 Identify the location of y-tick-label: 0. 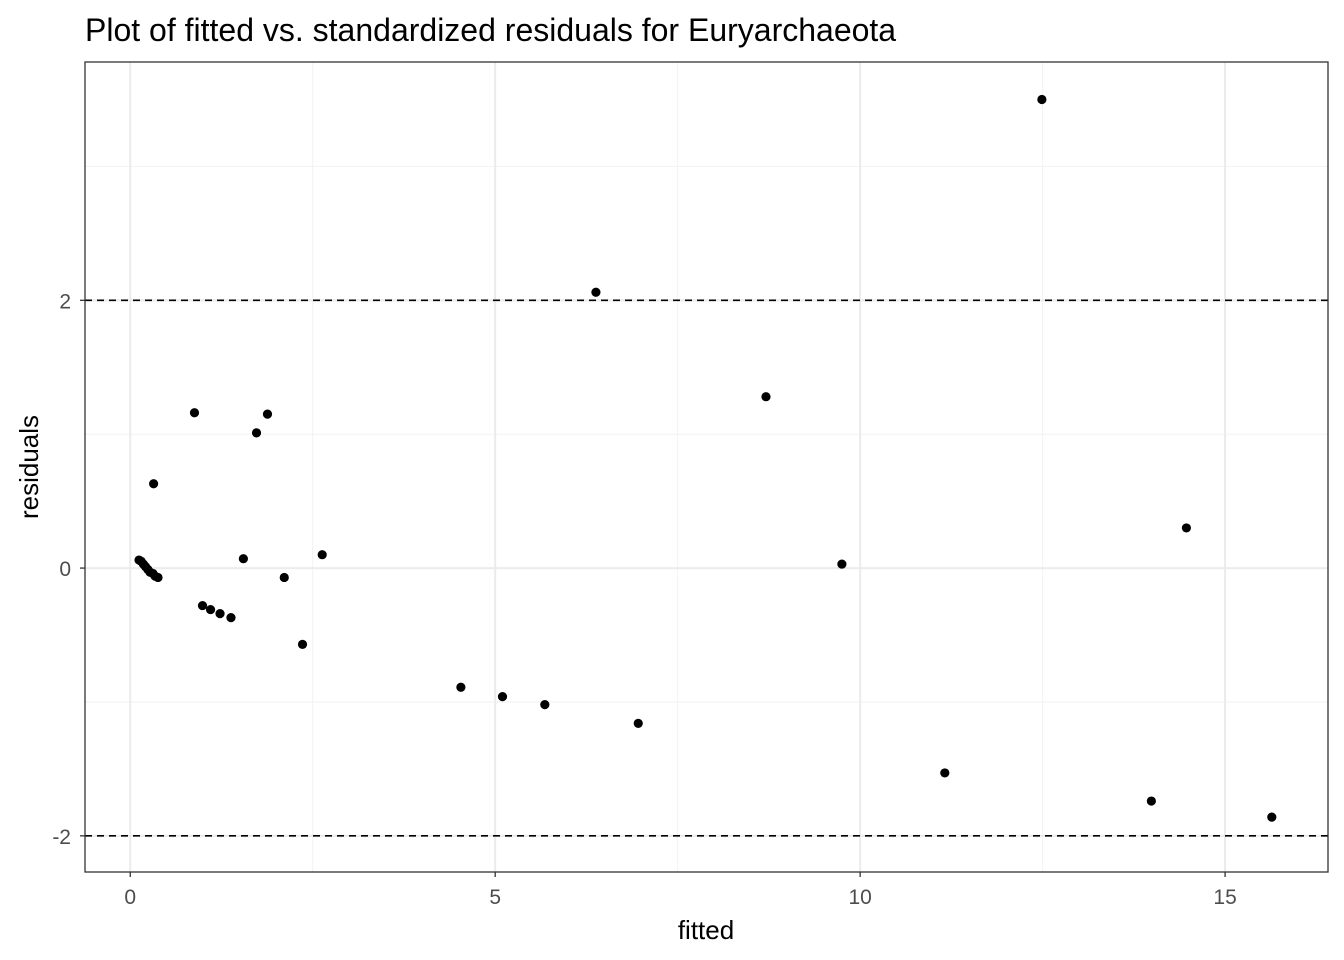
(65, 569).